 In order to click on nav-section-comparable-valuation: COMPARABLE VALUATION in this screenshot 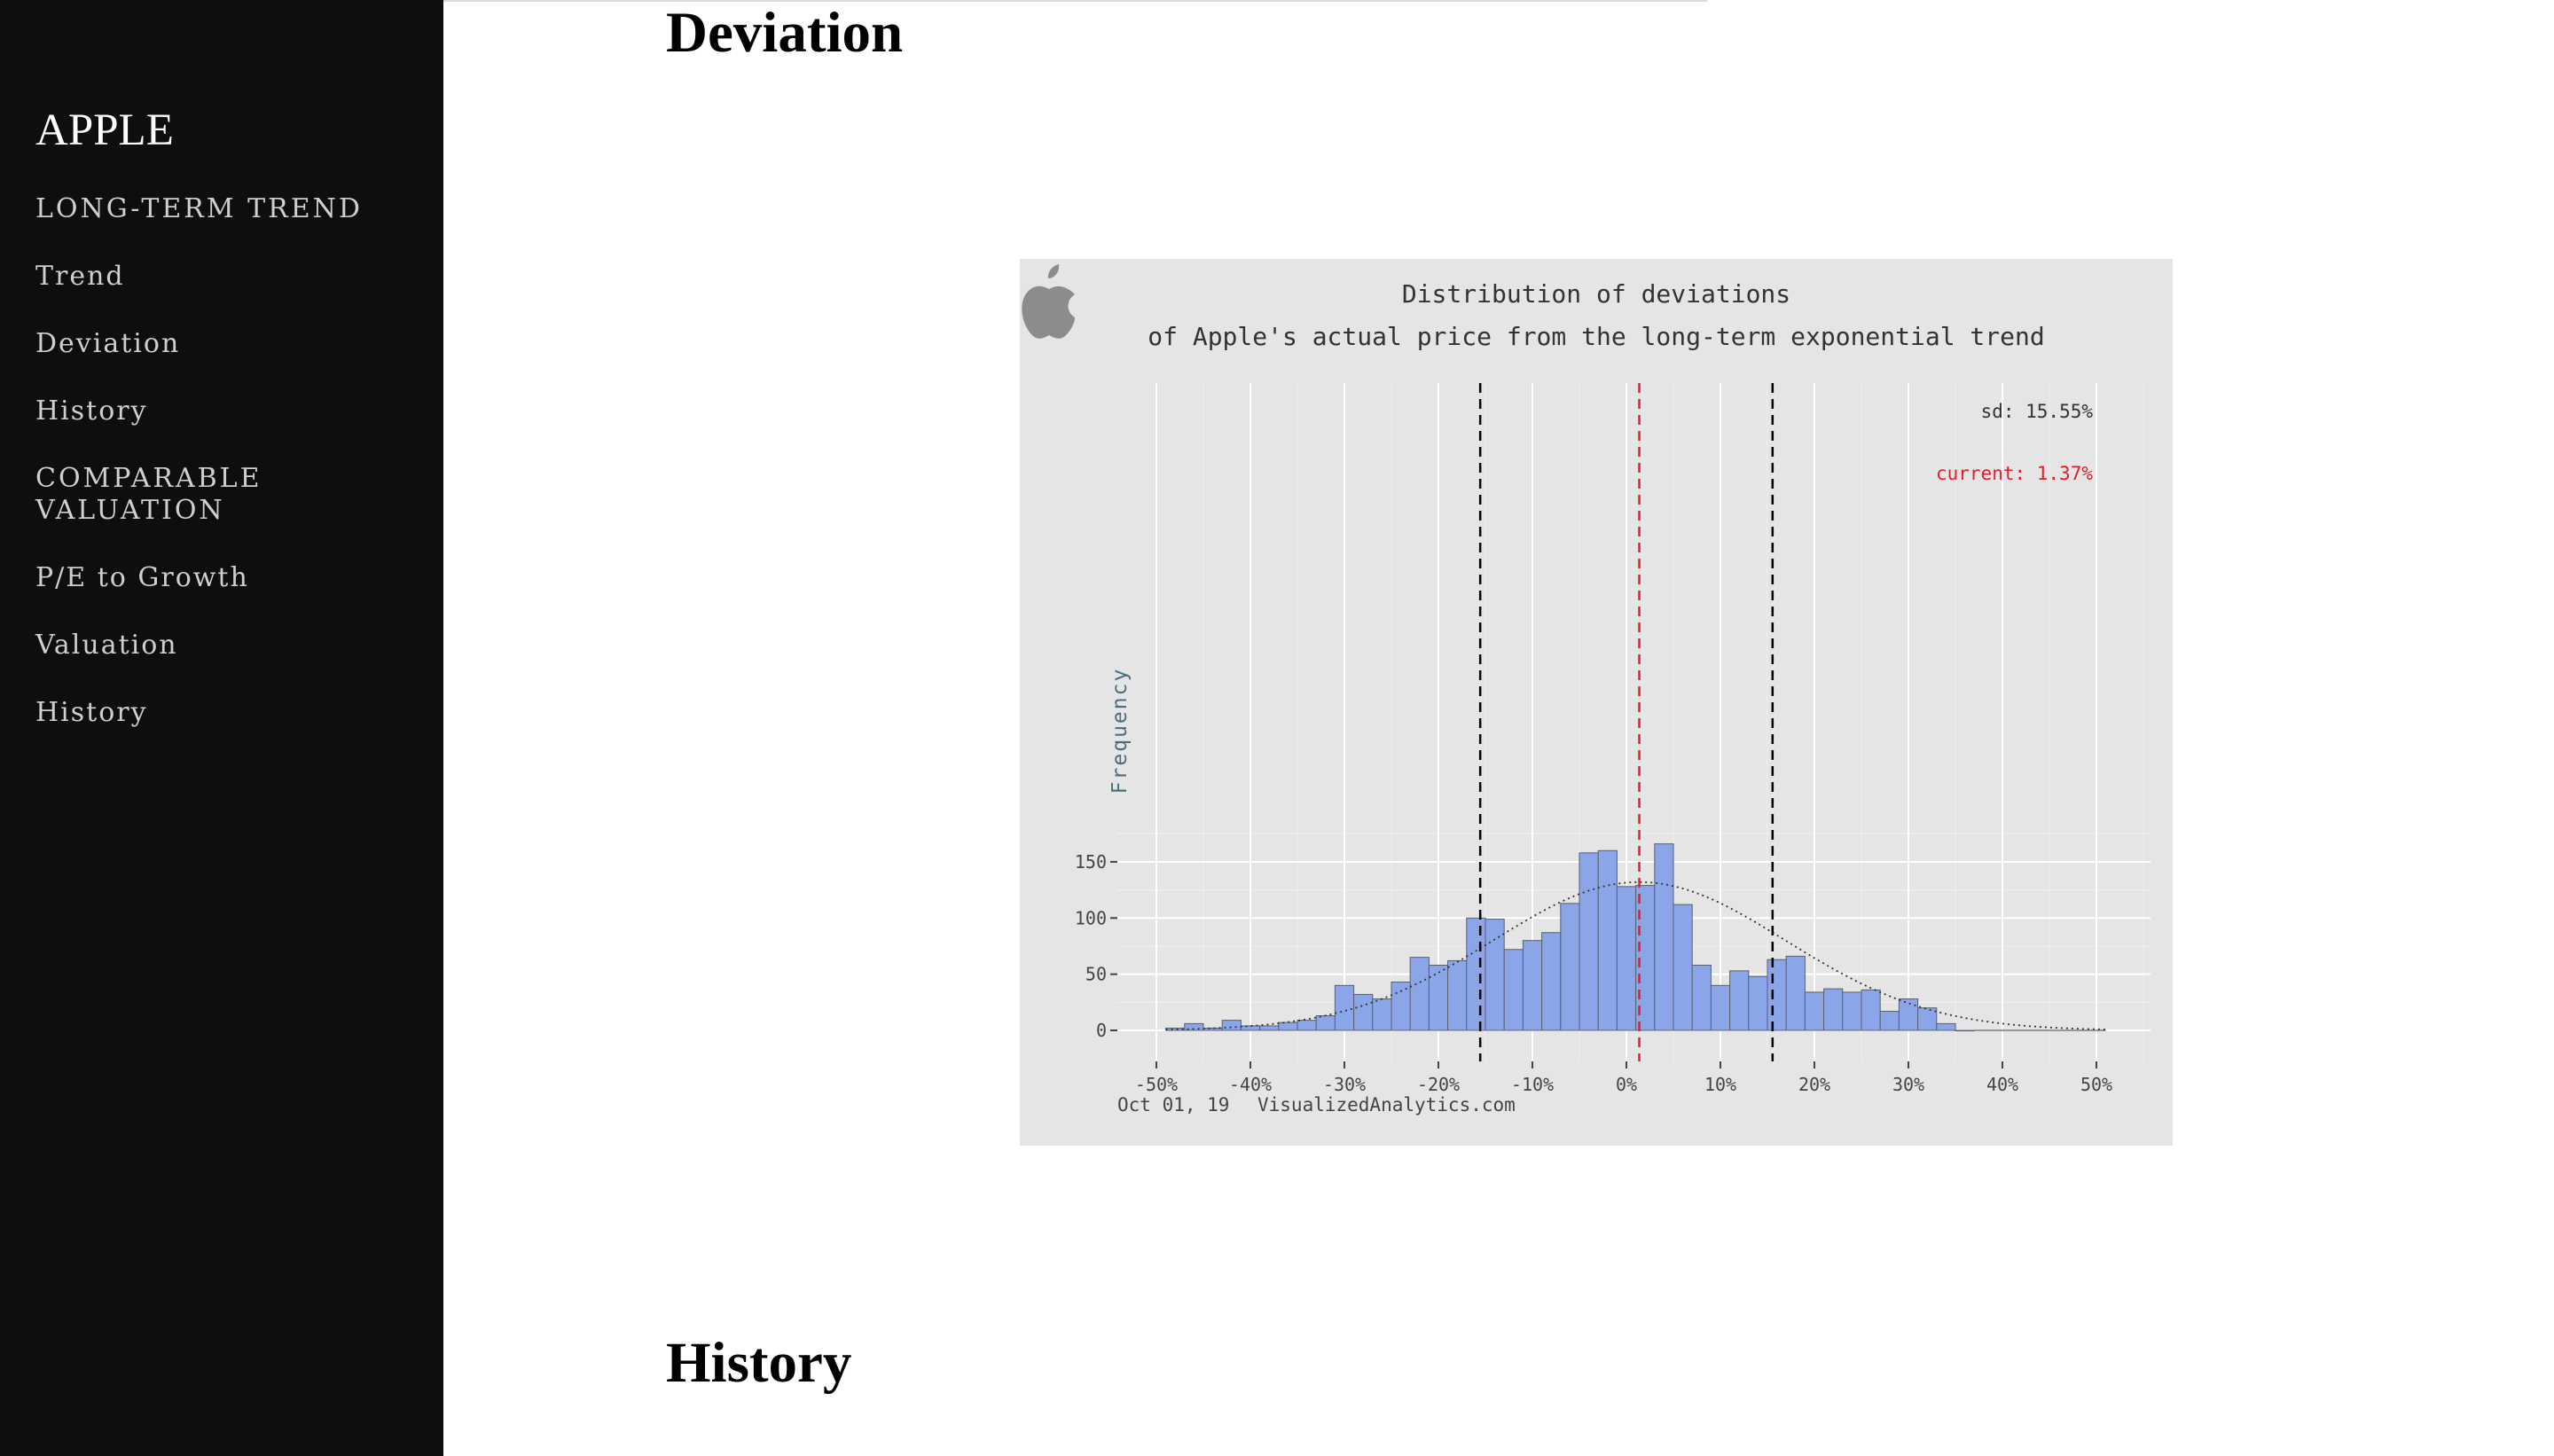, I will do `click(148, 494)`.